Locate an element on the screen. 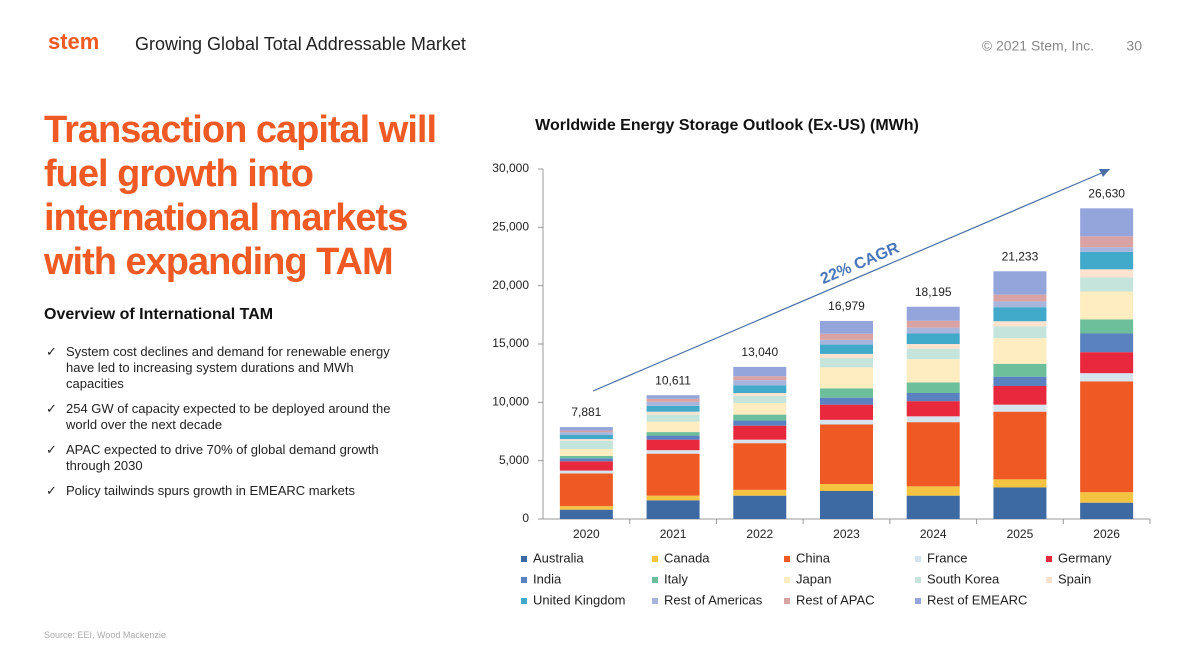  legend-label: Canada is located at coordinates (687, 557).